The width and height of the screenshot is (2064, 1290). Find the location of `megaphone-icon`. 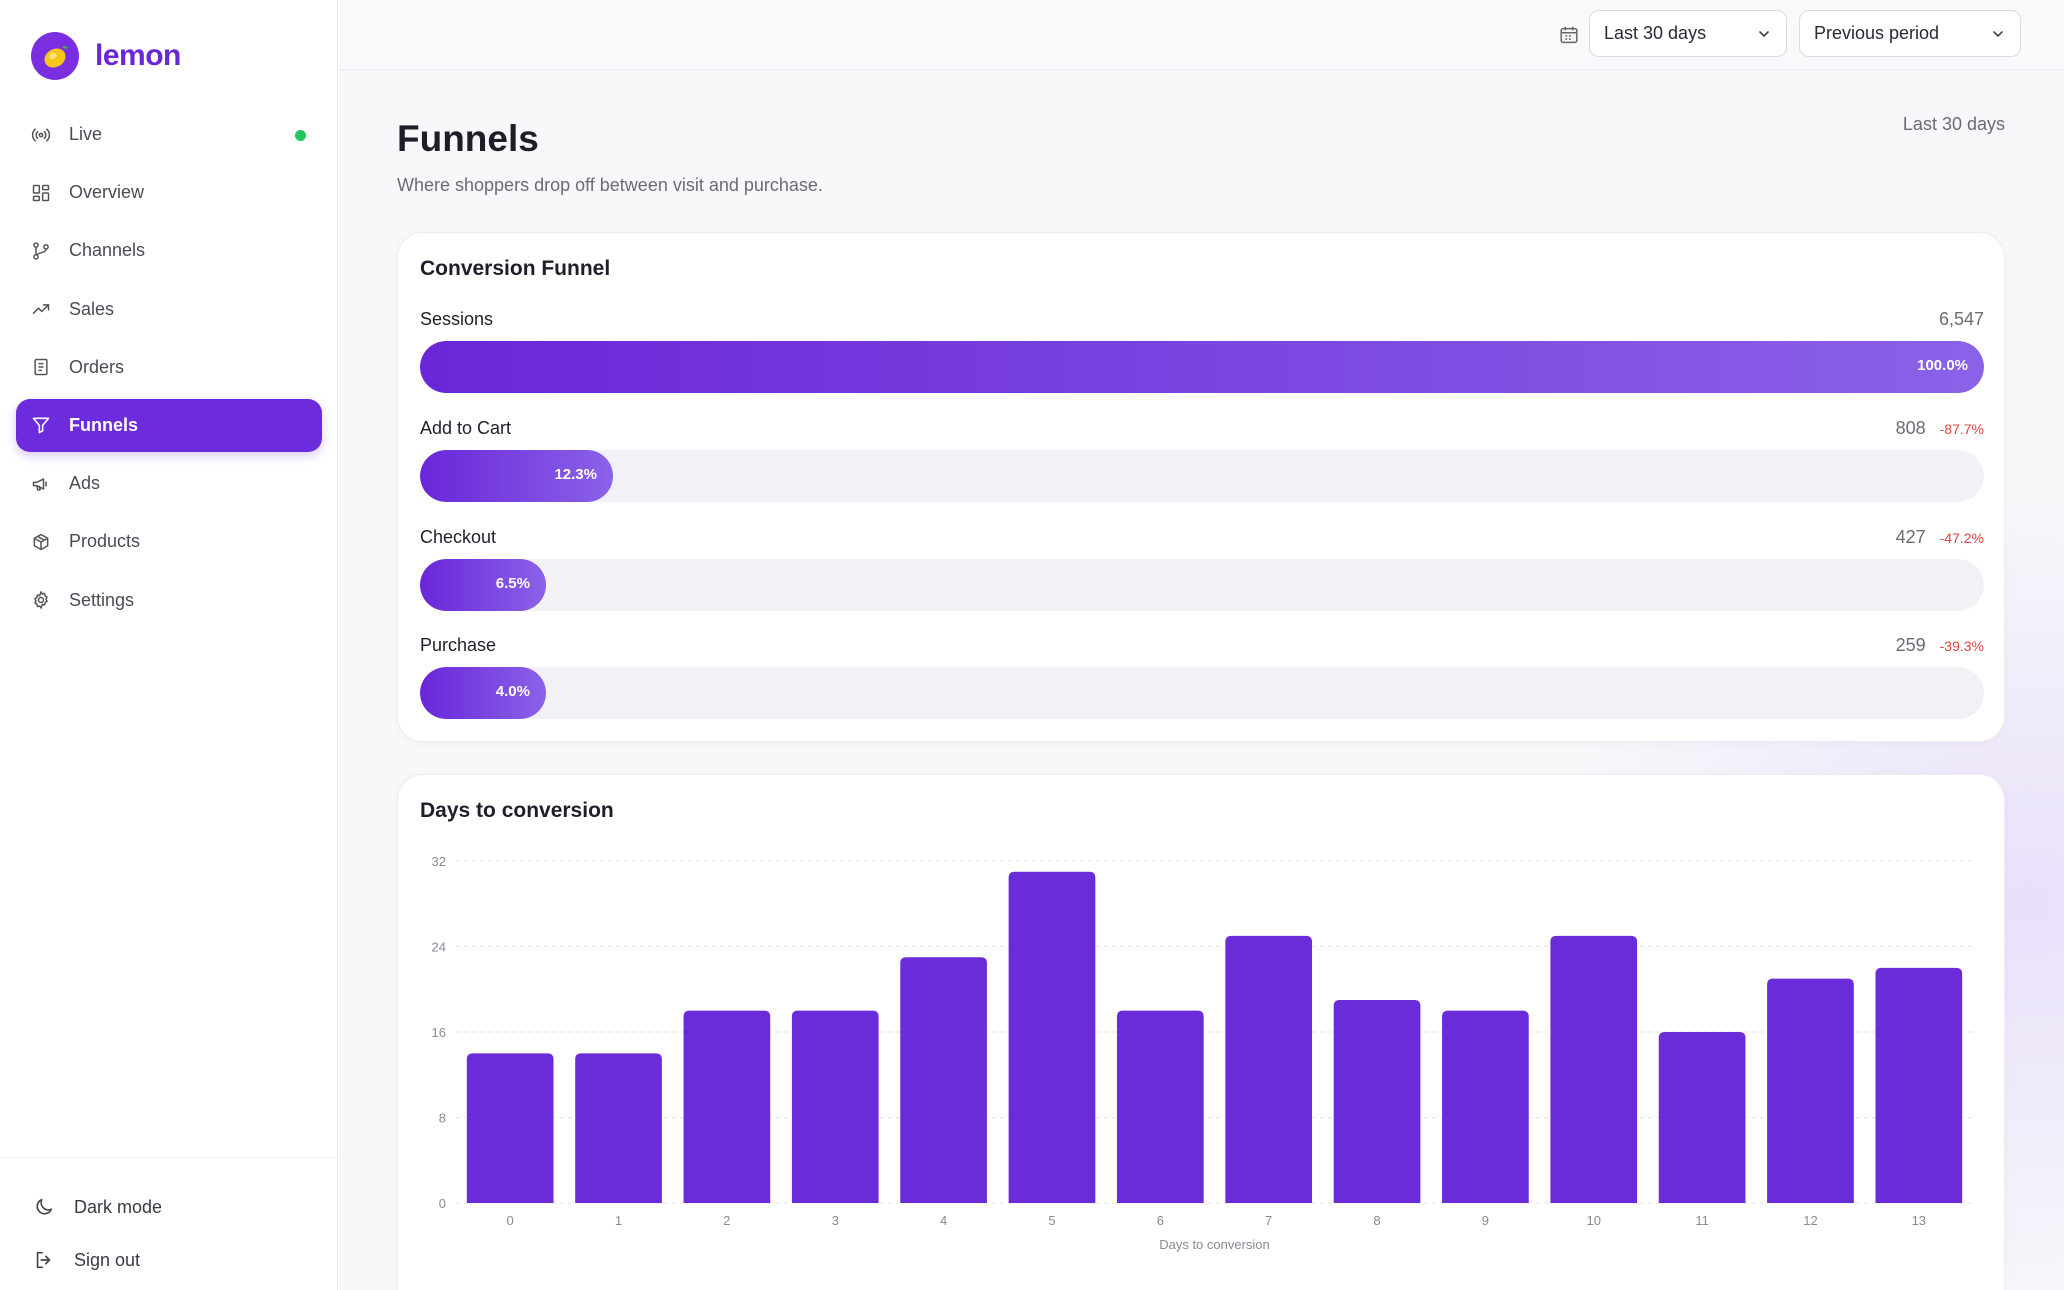

megaphone-icon is located at coordinates (39, 484).